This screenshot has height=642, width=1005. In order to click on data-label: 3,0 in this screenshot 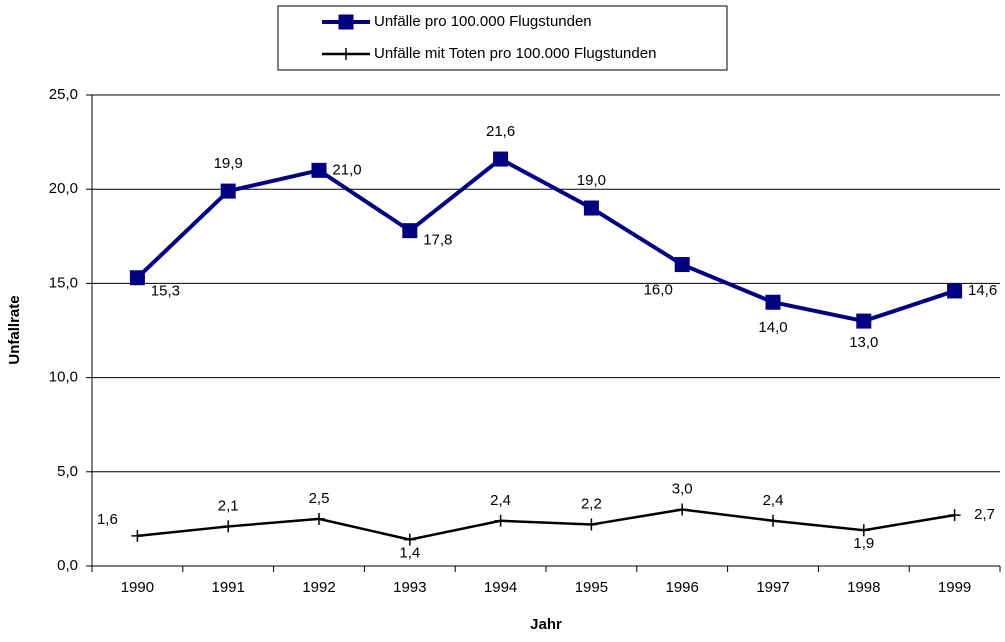, I will do `click(682, 488)`.